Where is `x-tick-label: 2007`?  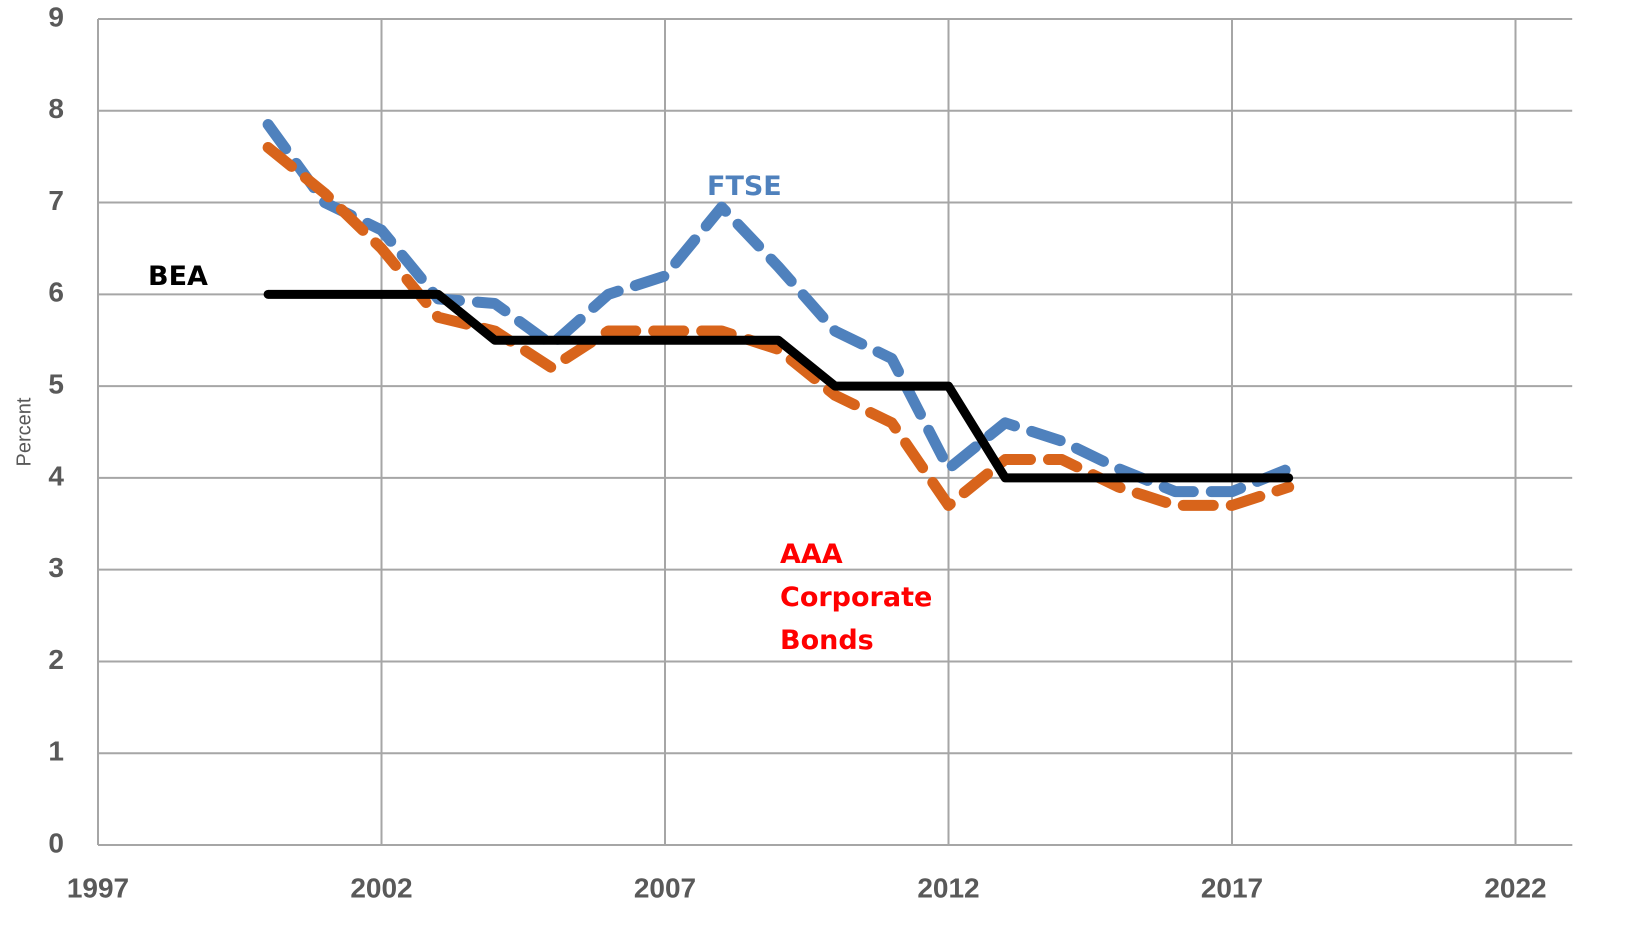
x-tick-label: 2007 is located at coordinates (665, 887).